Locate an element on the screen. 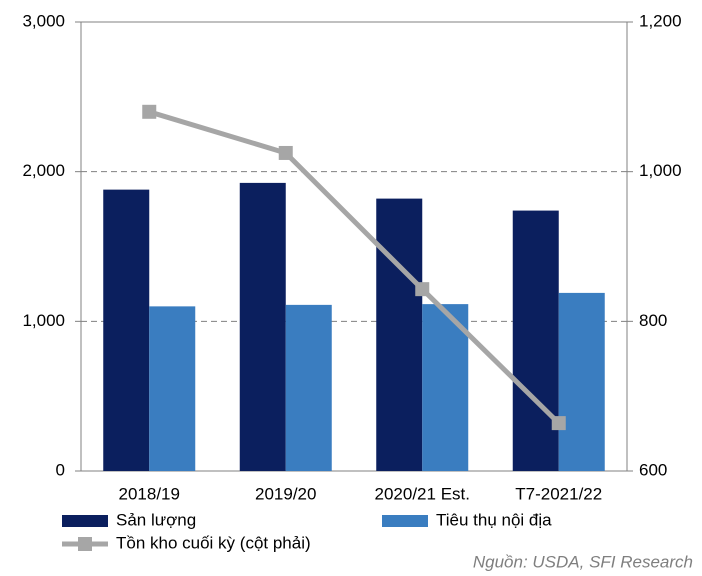  y-tick-label: 2,000 is located at coordinates (43, 170).